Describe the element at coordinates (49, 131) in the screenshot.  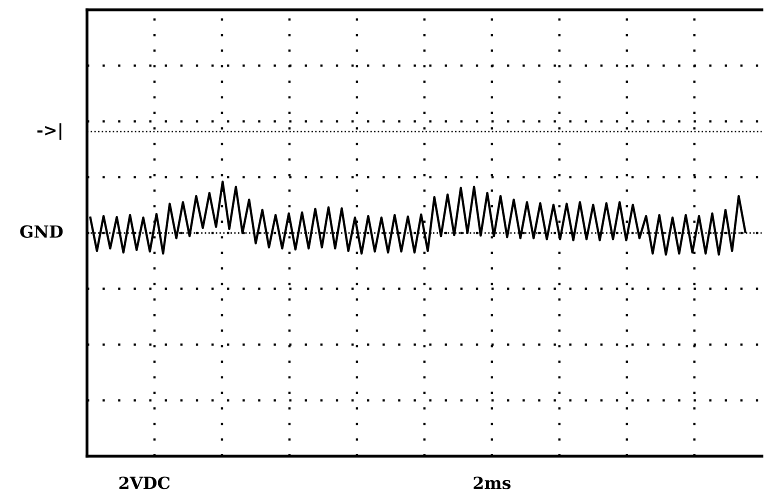
I see `ref-line-label: ->|` at that location.